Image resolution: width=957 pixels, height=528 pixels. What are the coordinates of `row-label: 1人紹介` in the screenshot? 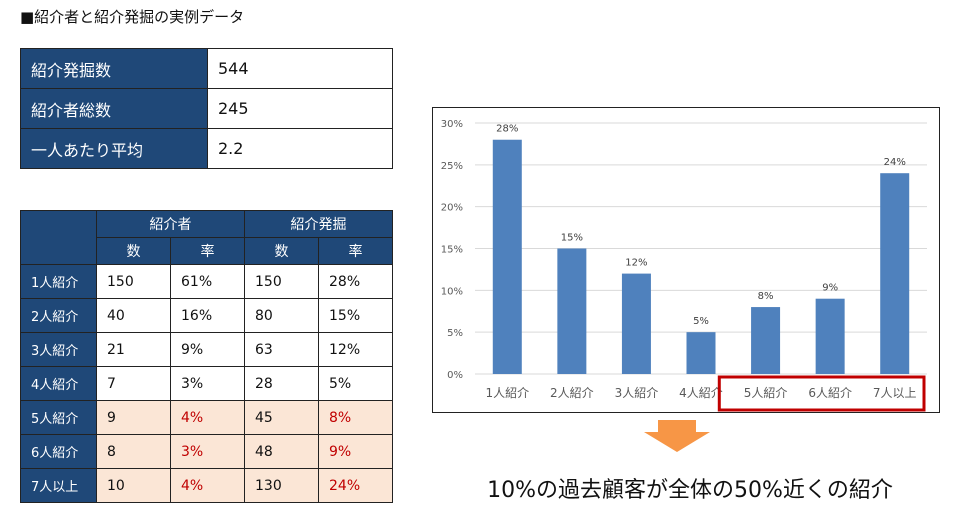 It's located at (58, 281).